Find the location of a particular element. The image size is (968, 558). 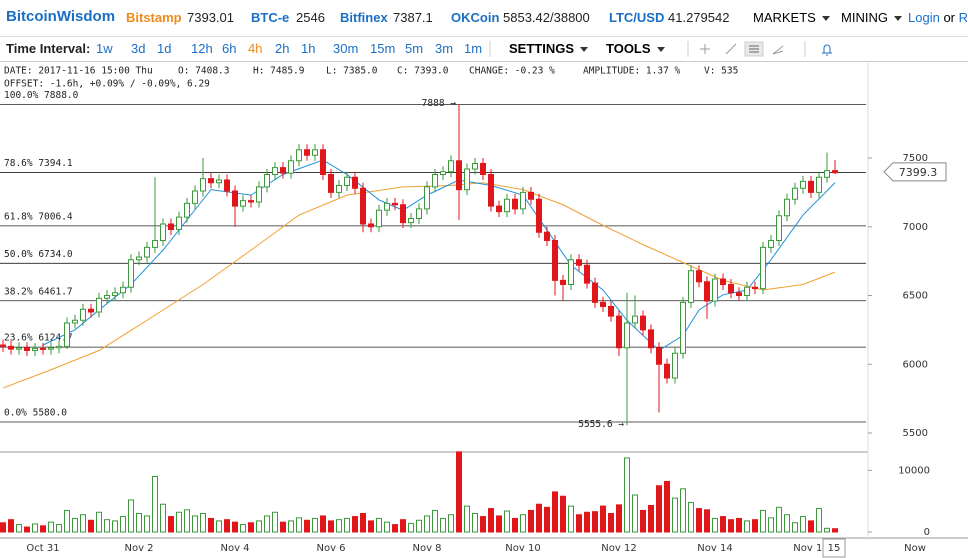

ticker-name: BTC-e is located at coordinates (270, 17).